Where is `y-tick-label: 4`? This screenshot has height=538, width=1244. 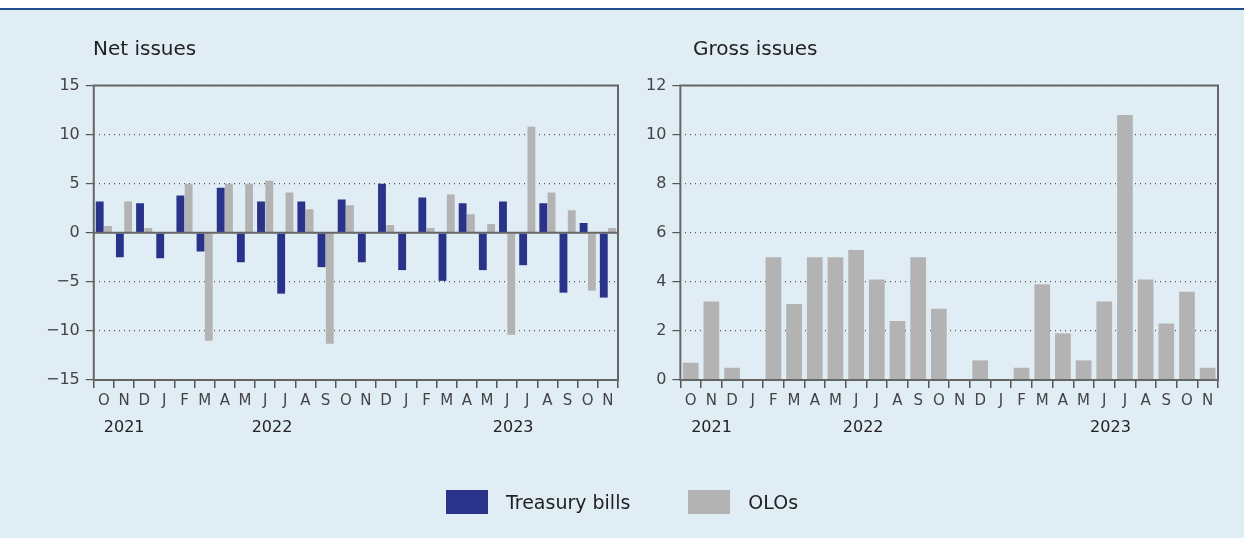 y-tick-label: 4 is located at coordinates (661, 281).